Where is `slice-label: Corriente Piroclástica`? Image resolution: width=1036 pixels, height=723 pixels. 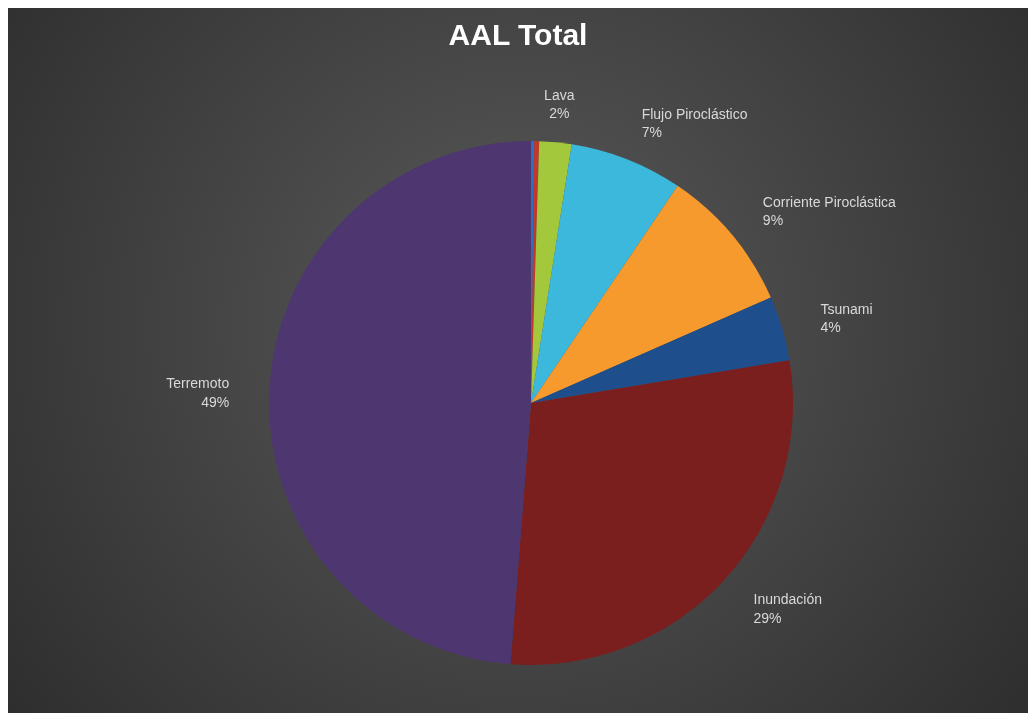
slice-label: Corriente Piroclástica is located at coordinates (829, 201).